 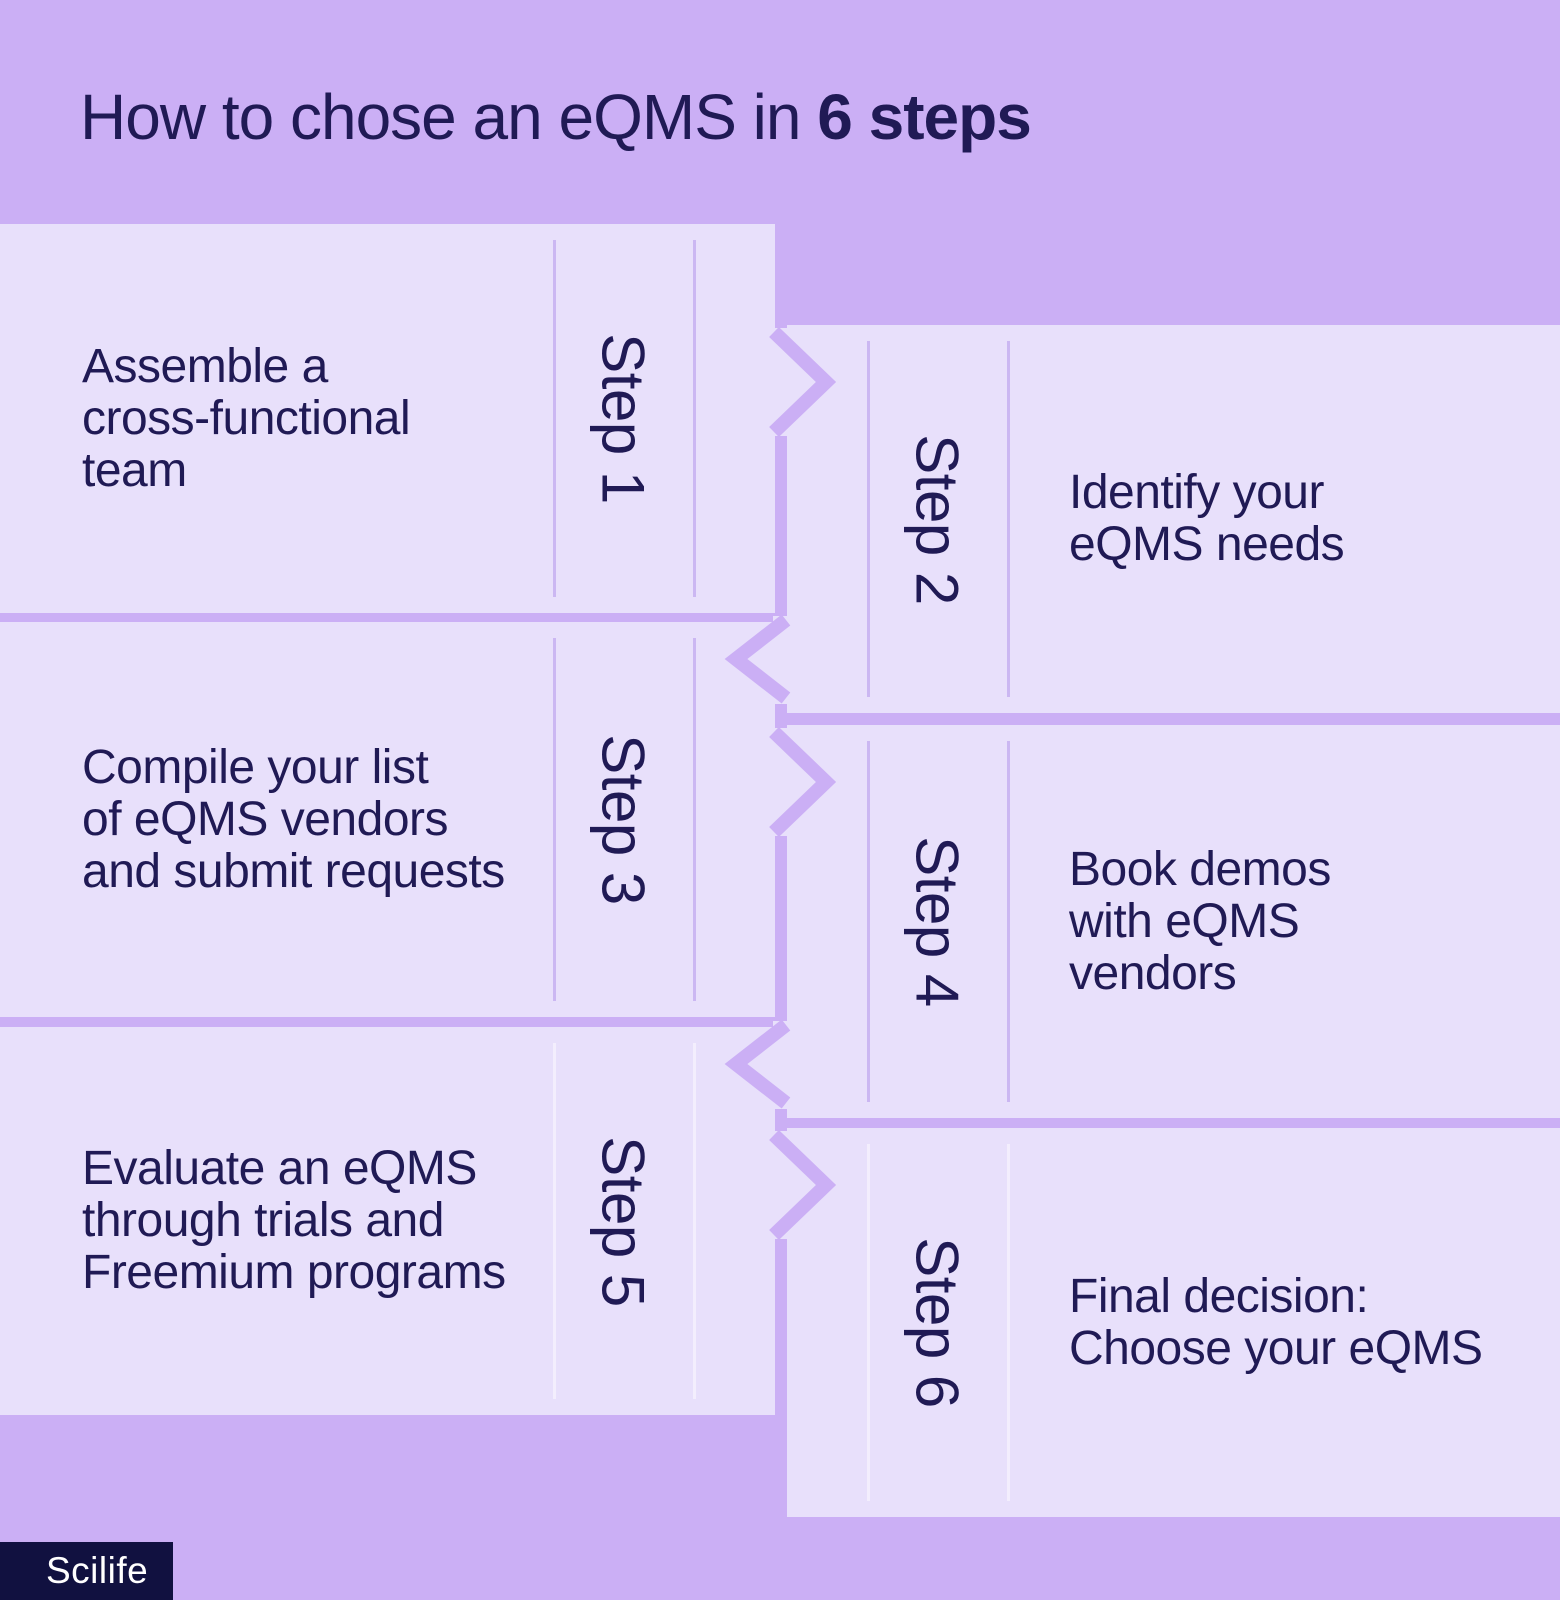 What do you see at coordinates (246, 418) in the screenshot?
I see `step-1-description: Assemble a cross-functional team` at bounding box center [246, 418].